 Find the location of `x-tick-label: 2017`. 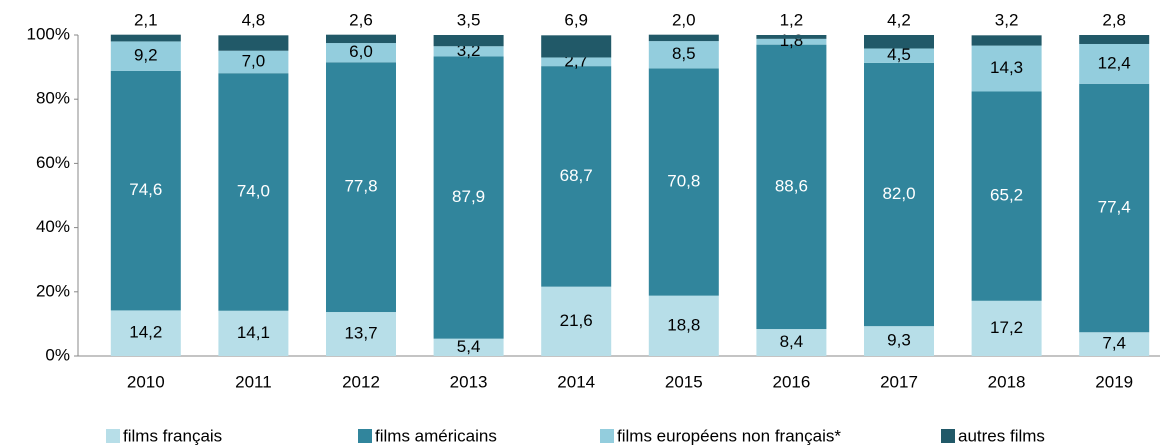

x-tick-label: 2017 is located at coordinates (899, 381).